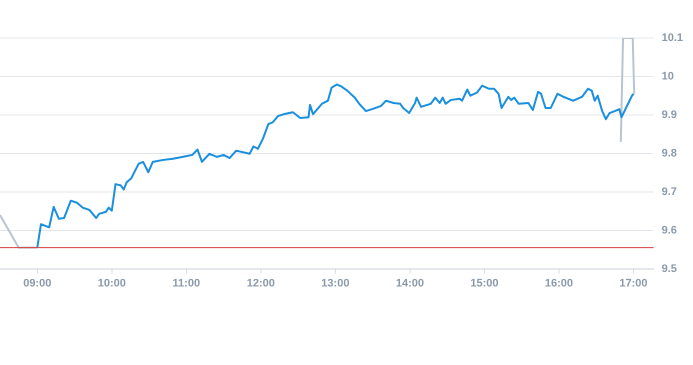 This screenshot has height=365, width=693. I want to click on x-tick-label: 17:00, so click(633, 283).